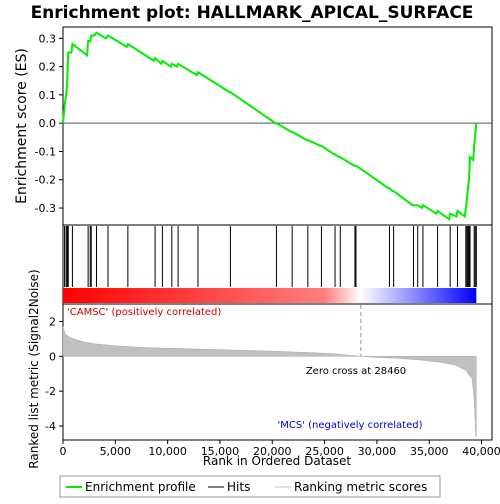 This screenshot has height=504, width=500. What do you see at coordinates (277, 461) in the screenshot?
I see `x-axis-label: Rank in Ordered Dataset` at bounding box center [277, 461].